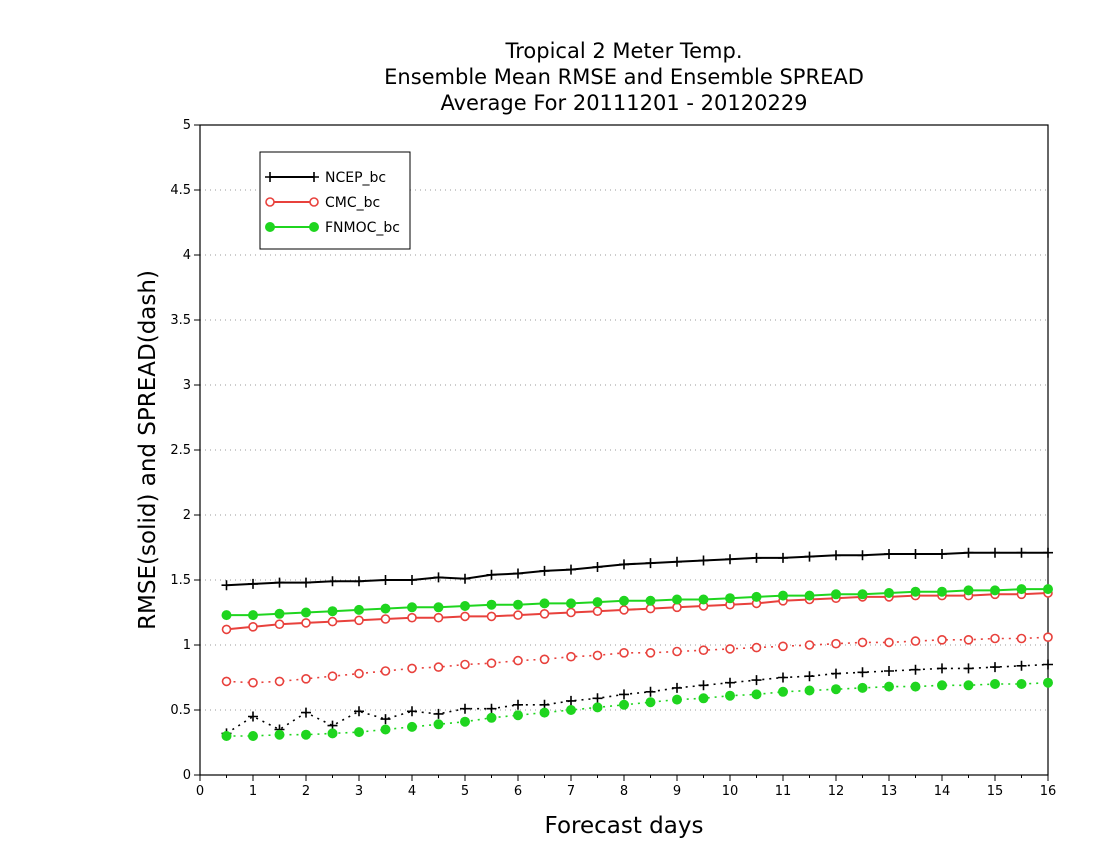 The image size is (1100, 850). What do you see at coordinates (637, 709) in the screenshot?
I see `fnmoc-bc-spread-line` at bounding box center [637, 709].